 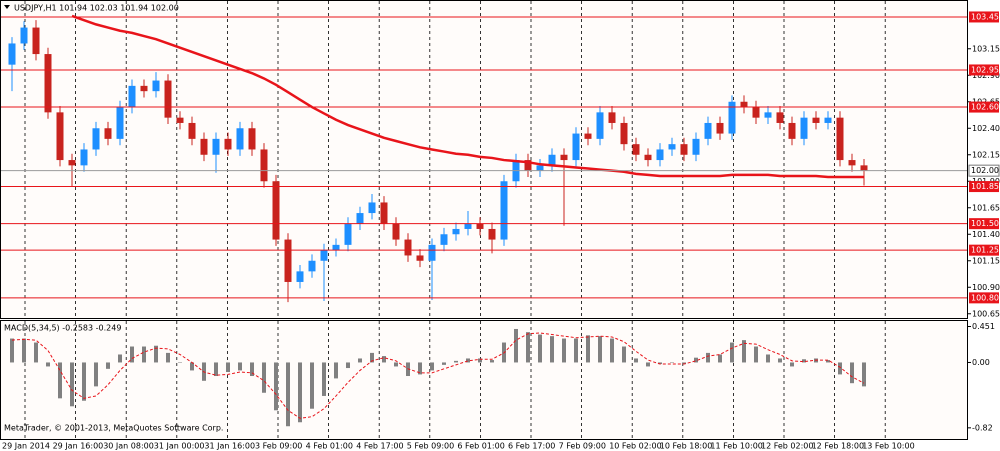 I want to click on level-label: 100.80, so click(x=985, y=297).